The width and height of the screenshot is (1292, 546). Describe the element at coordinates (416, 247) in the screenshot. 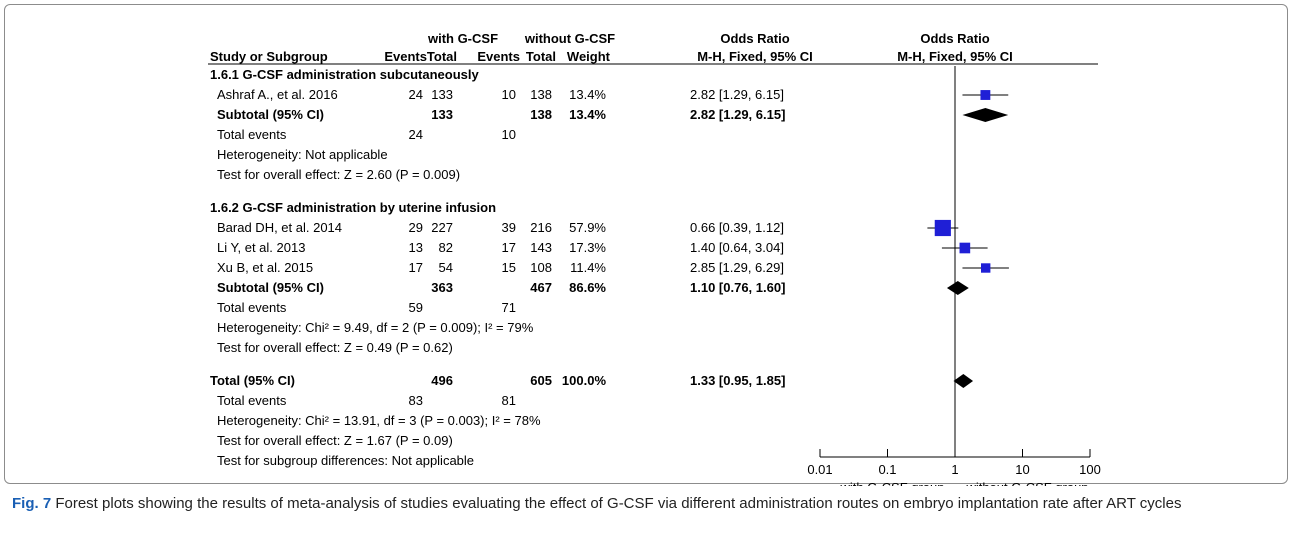

I see `events-exp: 13` at that location.